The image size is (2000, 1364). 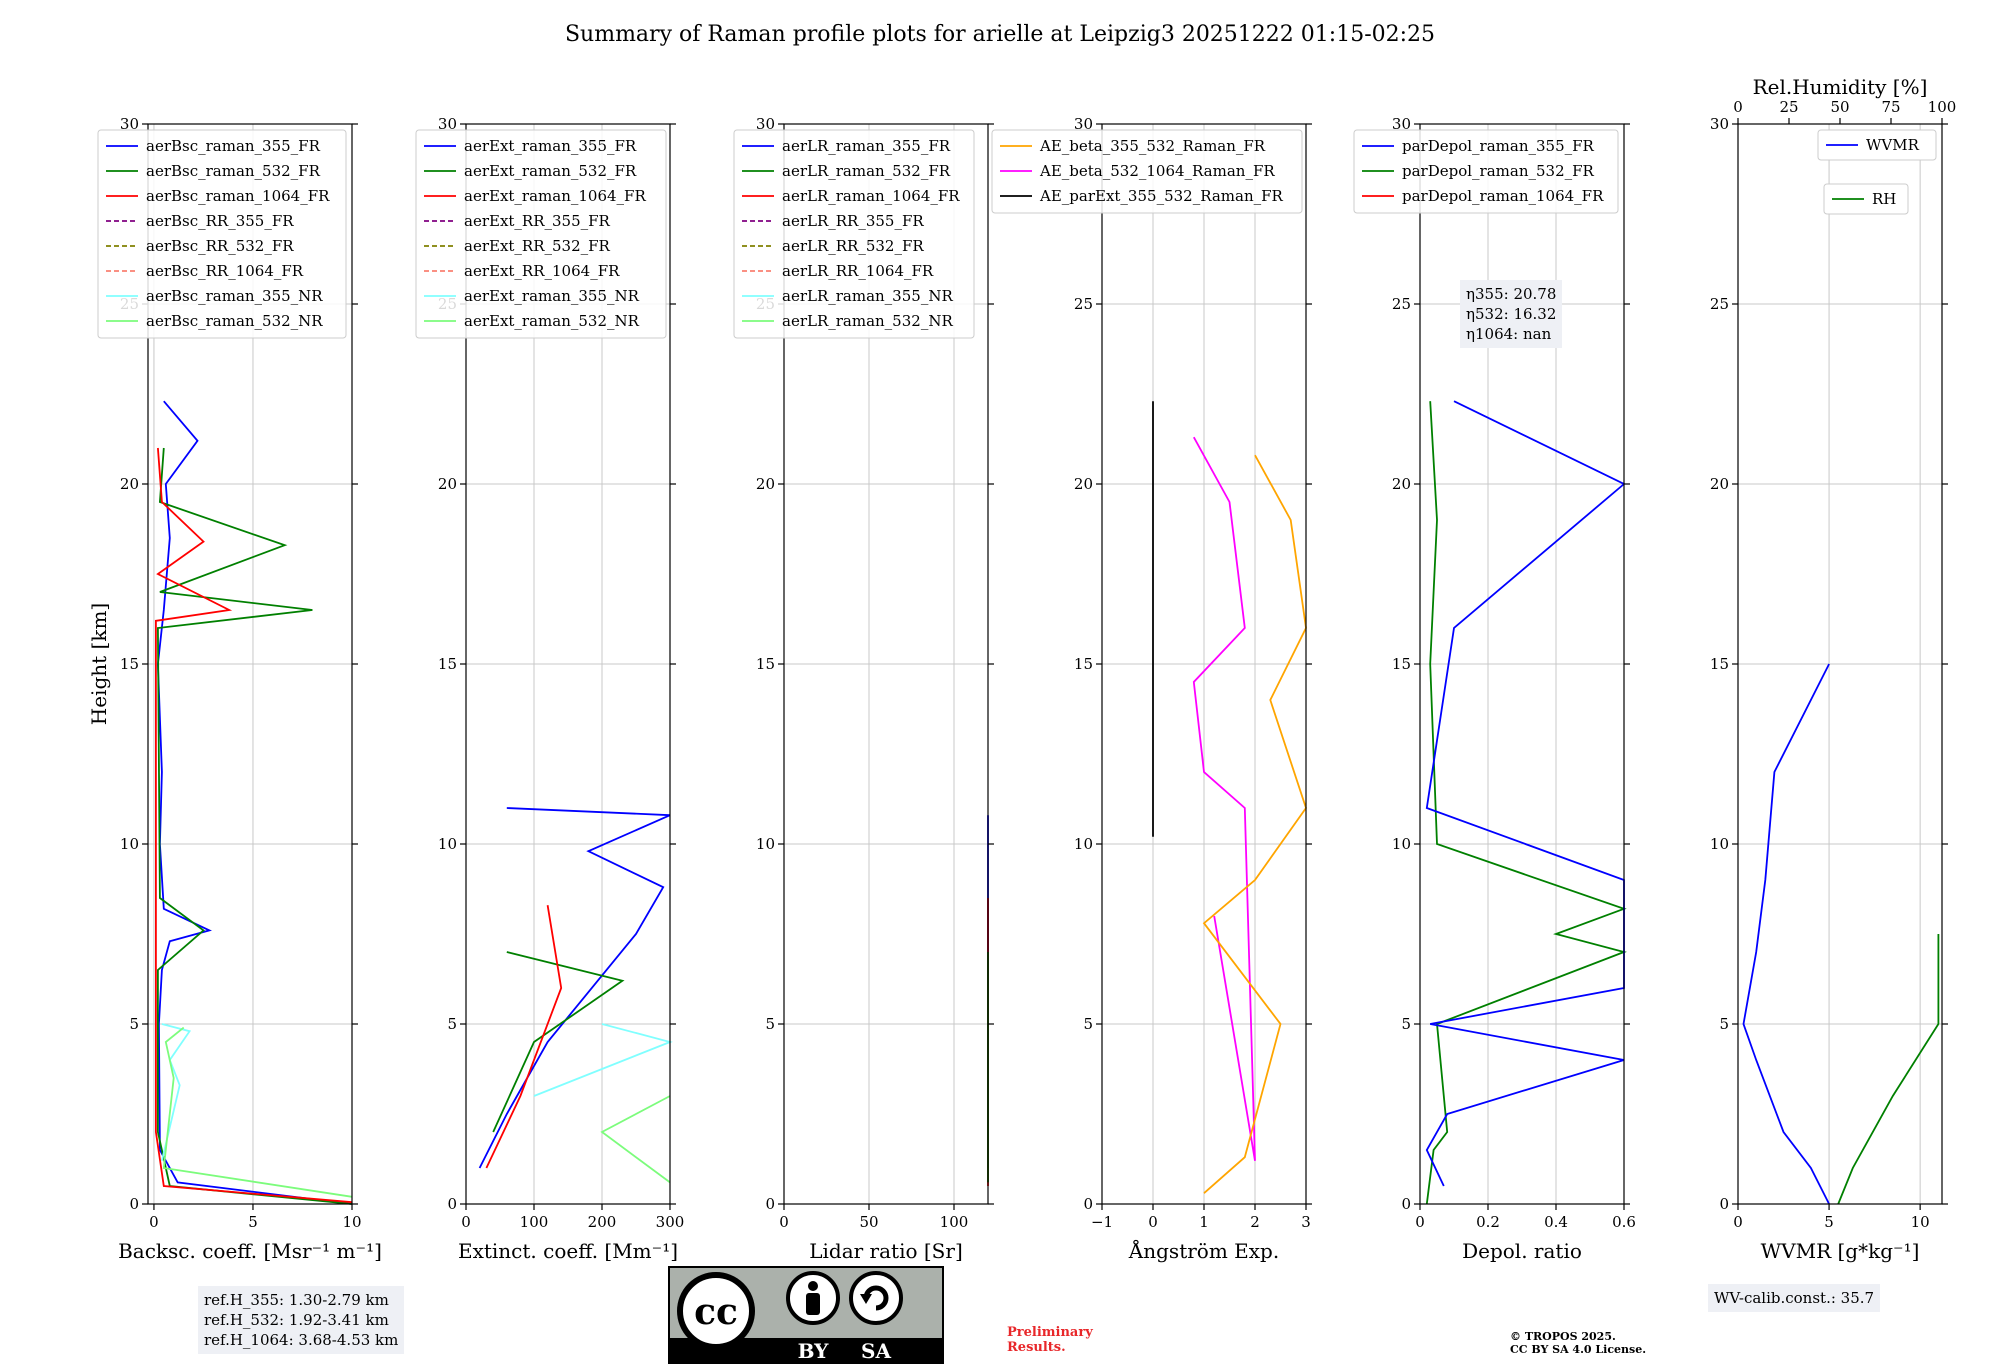 What do you see at coordinates (716, 1312) in the screenshot?
I see `cc-text: cc` at bounding box center [716, 1312].